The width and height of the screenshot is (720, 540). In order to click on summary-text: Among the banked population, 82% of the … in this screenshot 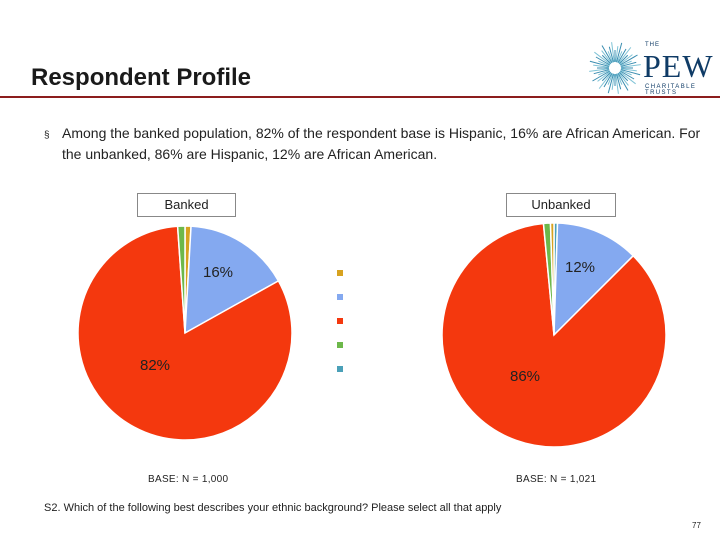, I will do `click(381, 143)`.